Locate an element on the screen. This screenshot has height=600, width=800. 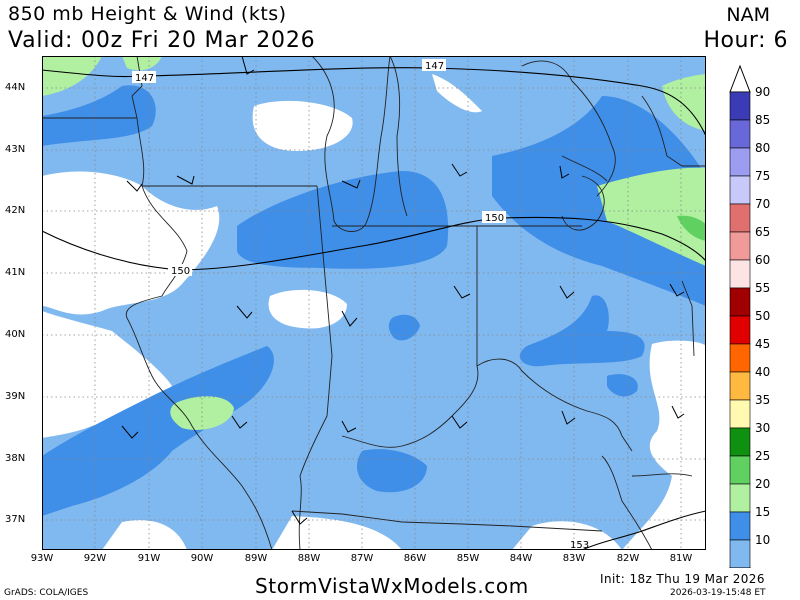
color-bar-label: 60 is located at coordinates (763, 260).